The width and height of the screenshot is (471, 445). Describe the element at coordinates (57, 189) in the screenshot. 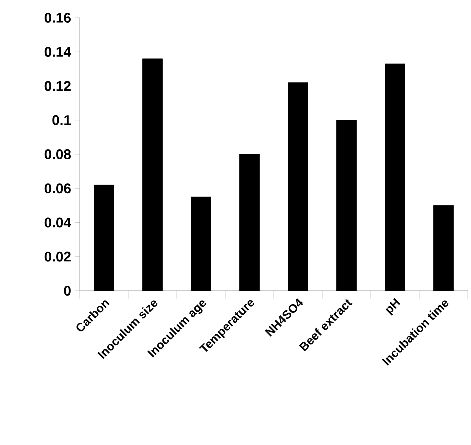

I see `y-tick-label: 0.06` at that location.